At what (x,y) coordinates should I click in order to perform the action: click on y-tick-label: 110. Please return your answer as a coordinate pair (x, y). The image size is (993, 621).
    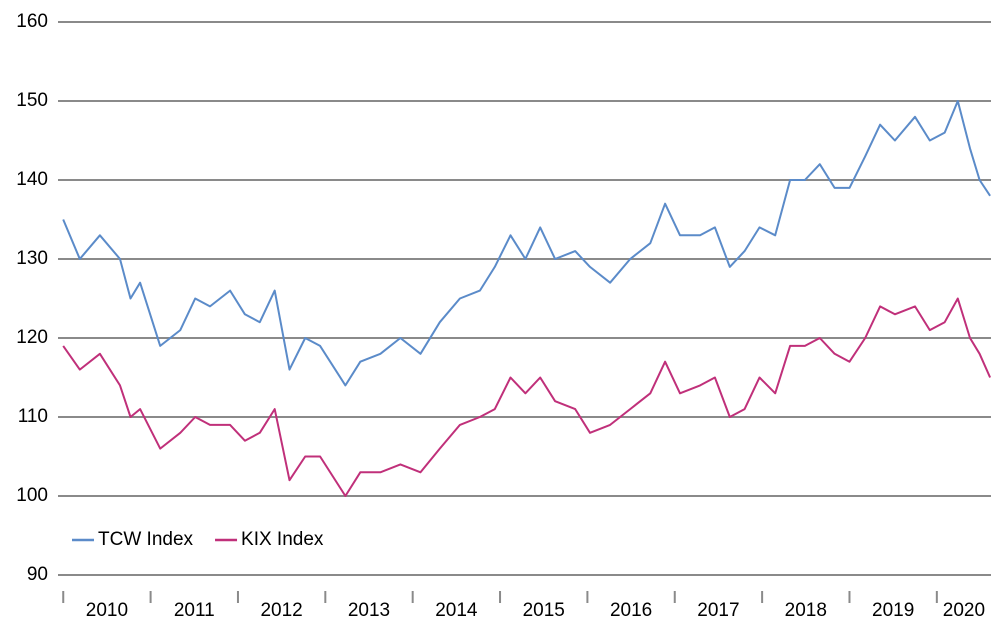
    Looking at the image, I should click on (33, 416).